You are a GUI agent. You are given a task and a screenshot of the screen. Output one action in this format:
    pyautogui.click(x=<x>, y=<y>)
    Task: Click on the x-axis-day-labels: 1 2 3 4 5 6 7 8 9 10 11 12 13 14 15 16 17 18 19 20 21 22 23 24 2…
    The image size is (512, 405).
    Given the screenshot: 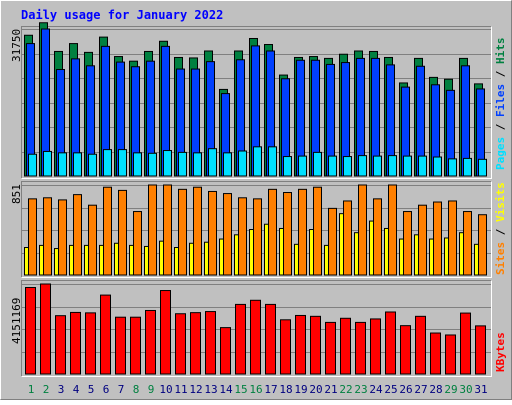 What is the action you would take?
    pyautogui.click(x=258, y=389)
    